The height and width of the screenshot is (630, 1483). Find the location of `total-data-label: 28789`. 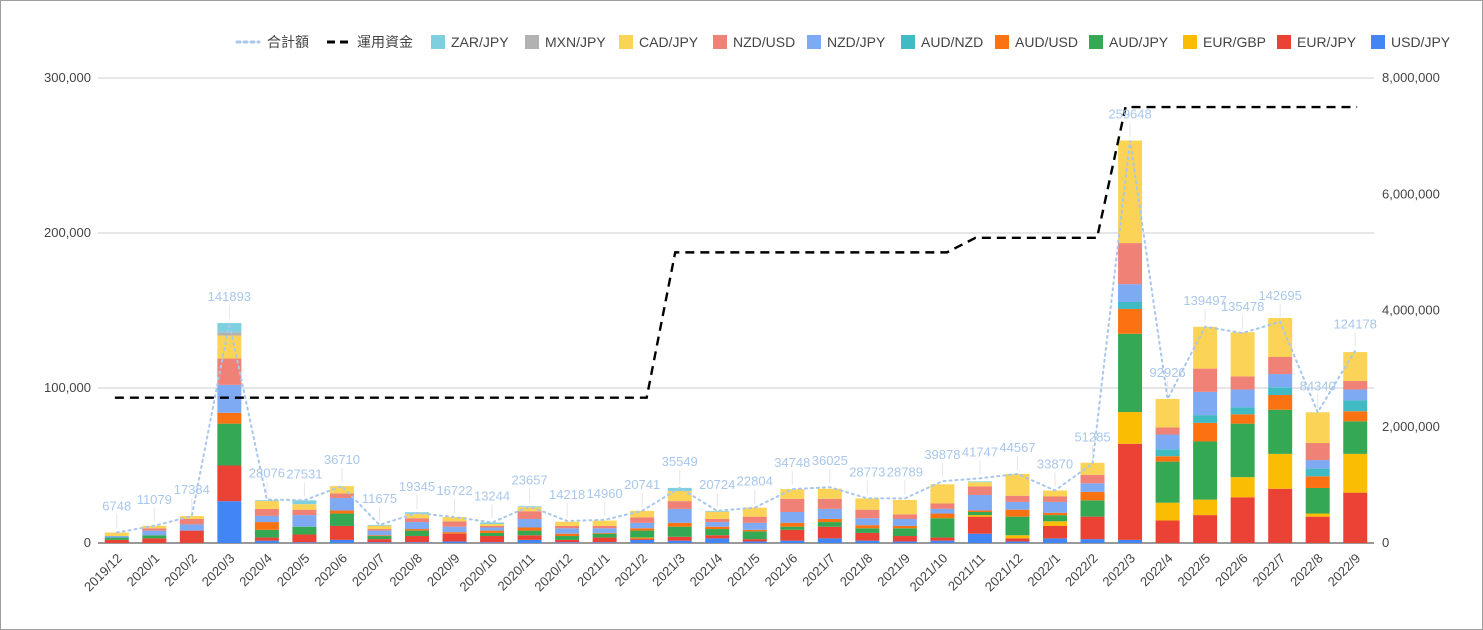

total-data-label: 28789 is located at coordinates (905, 471).